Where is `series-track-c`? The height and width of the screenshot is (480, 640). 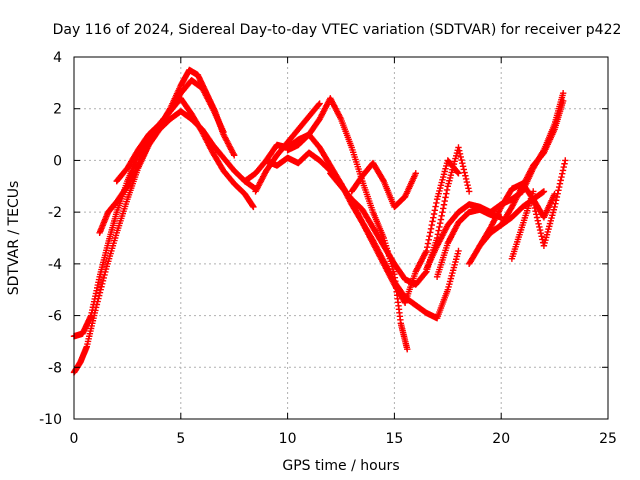
series-track-c is located at coordinates (177, 172).